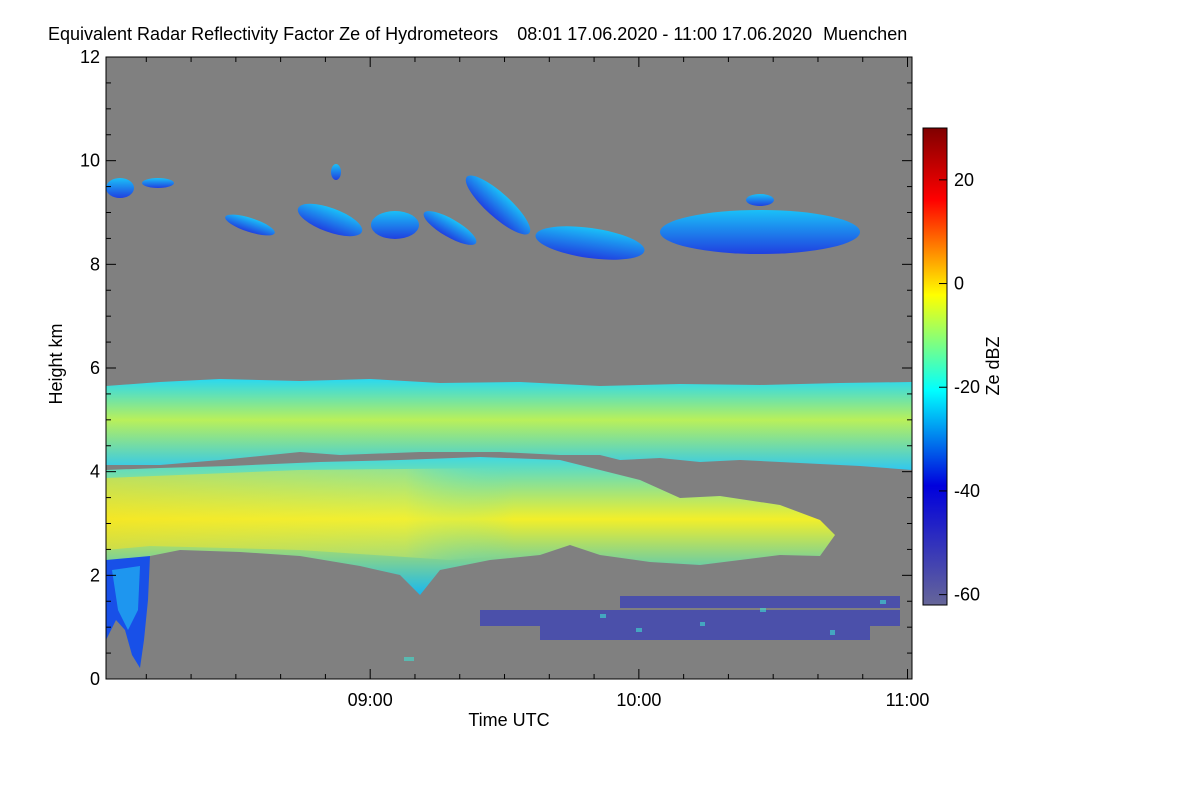 The height and width of the screenshot is (800, 1200). What do you see at coordinates (378, 514) in the screenshot?
I see `lower-cloud-core` at bounding box center [378, 514].